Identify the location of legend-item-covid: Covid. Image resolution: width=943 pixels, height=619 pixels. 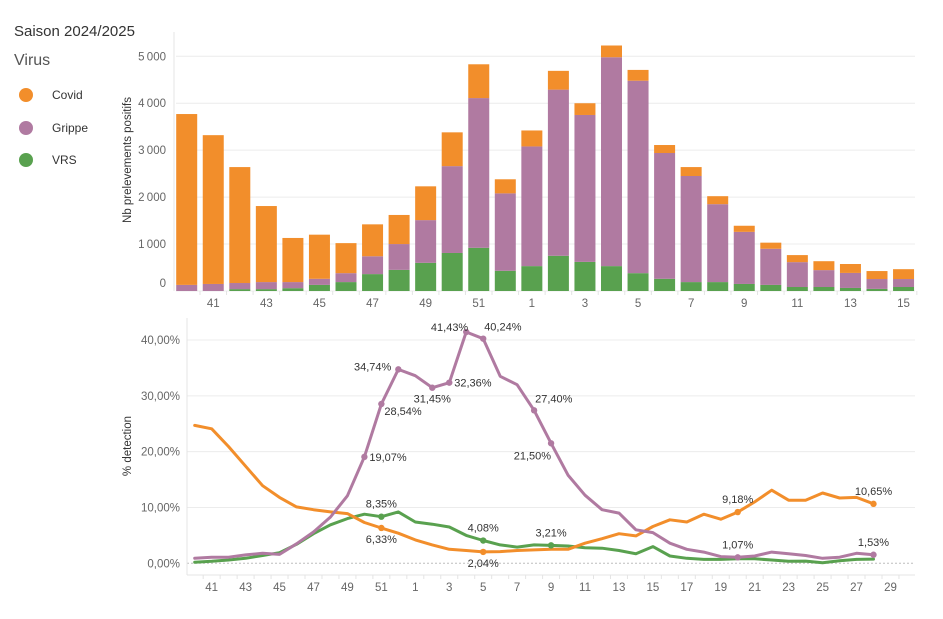
(51, 95).